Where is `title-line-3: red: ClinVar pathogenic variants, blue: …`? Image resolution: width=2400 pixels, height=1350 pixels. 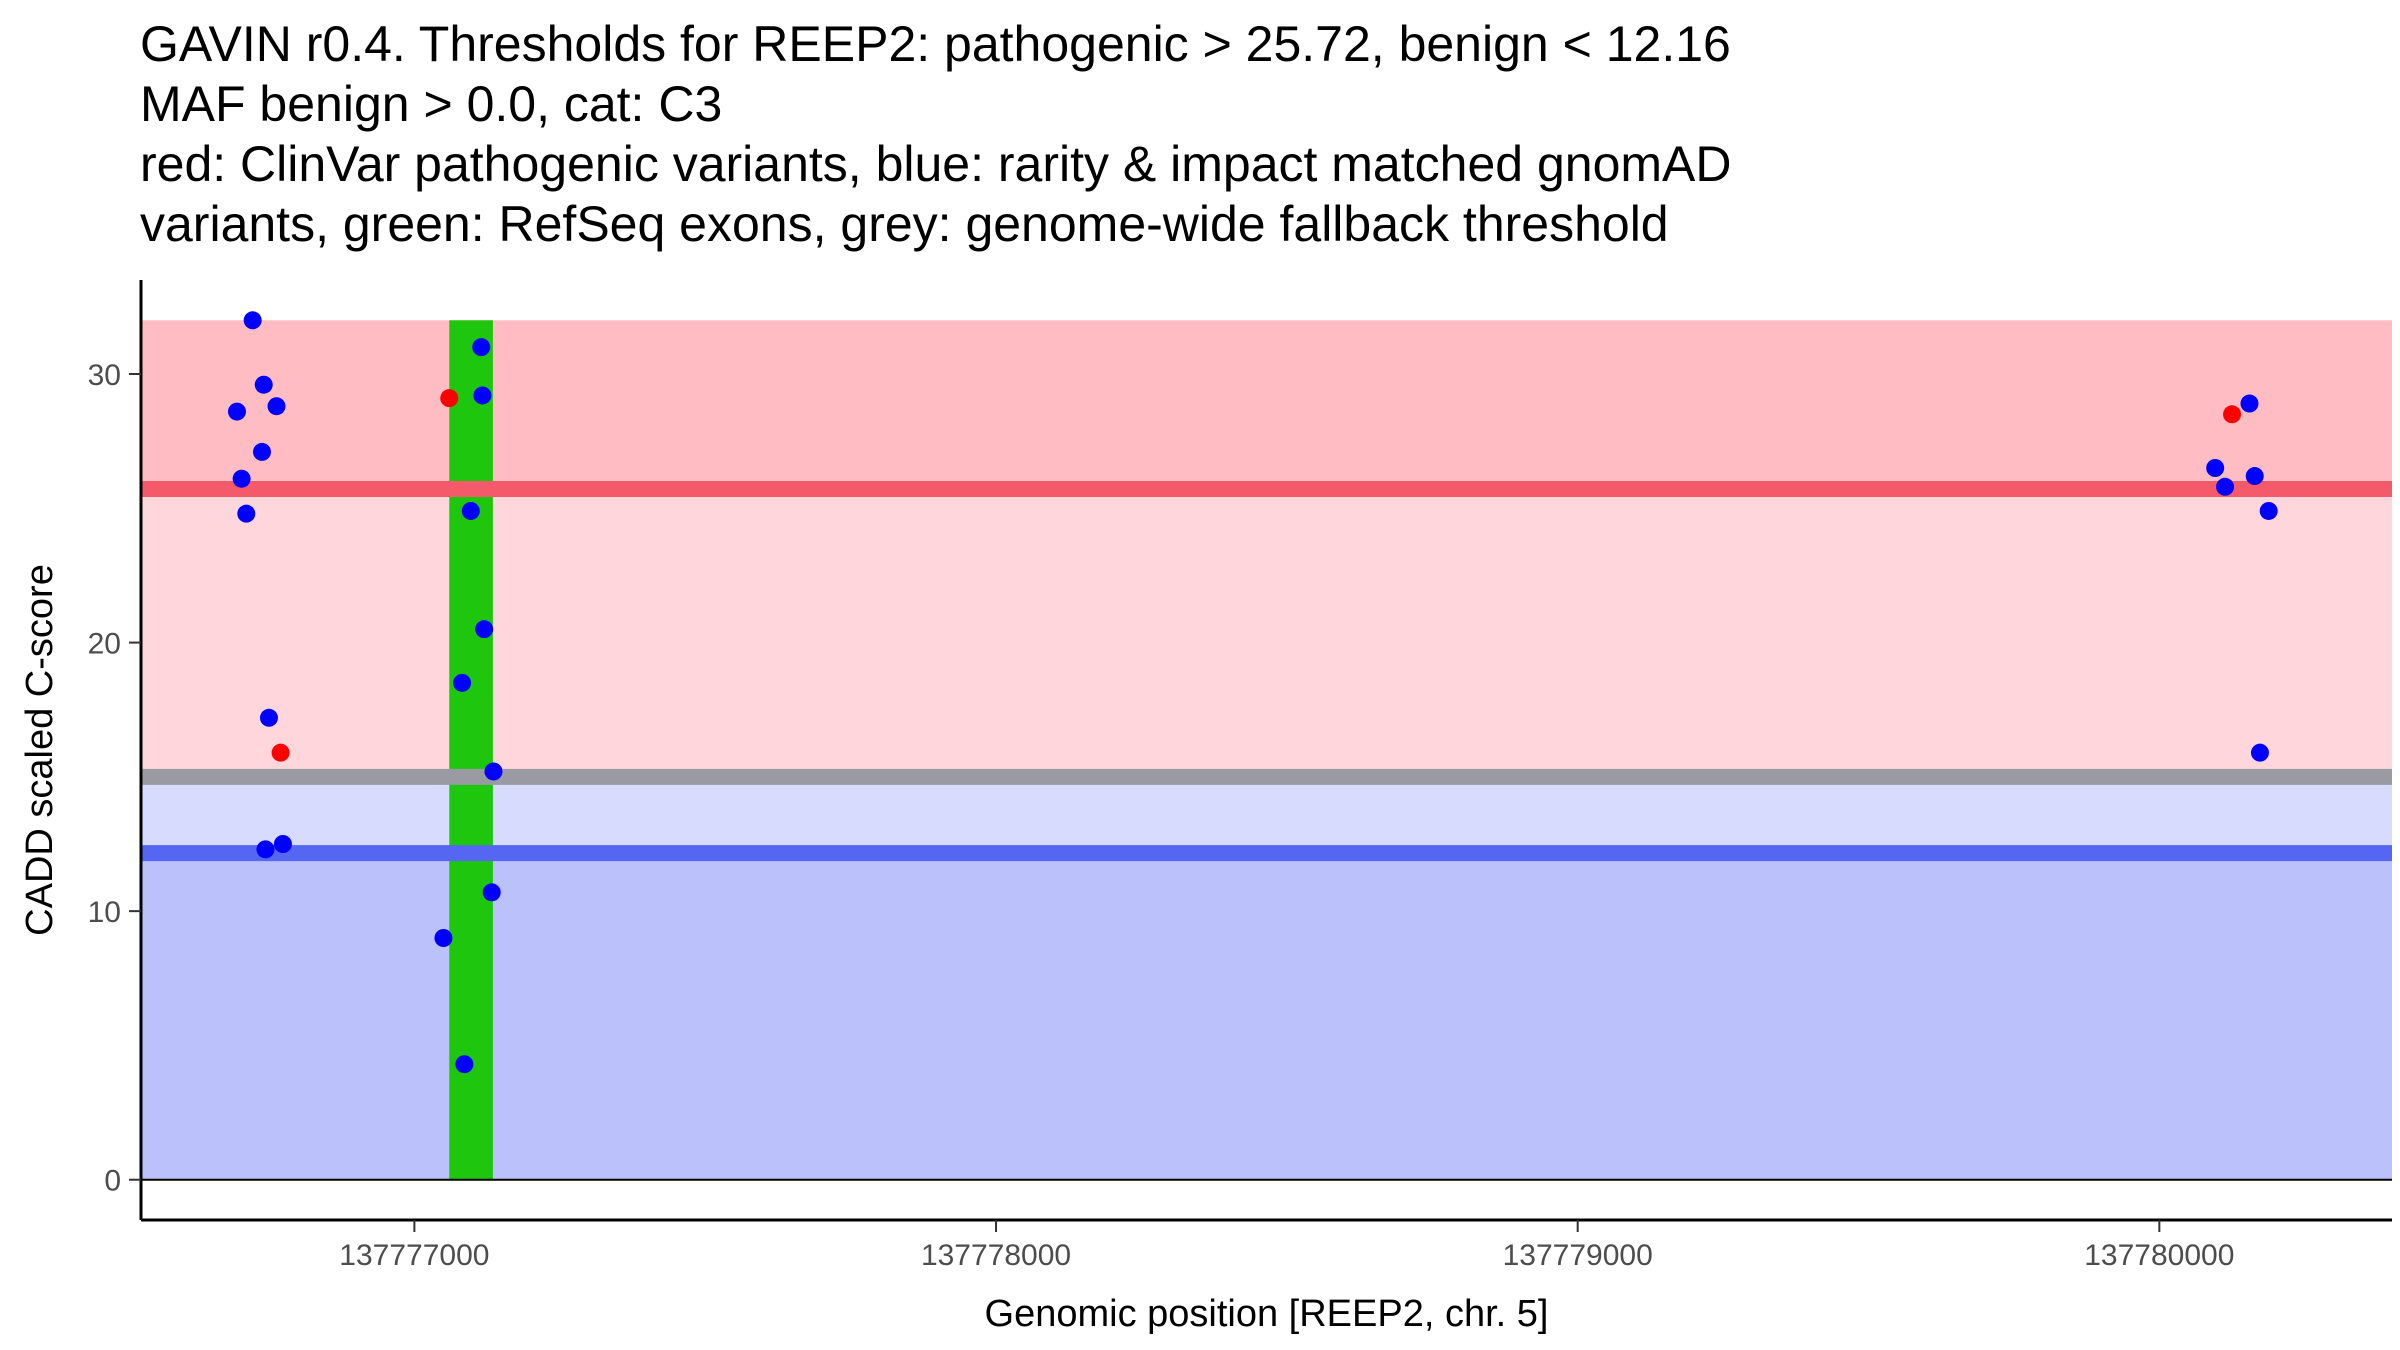
title-line-3: red: ClinVar pathogenic variants, blue: … is located at coordinates (936, 164).